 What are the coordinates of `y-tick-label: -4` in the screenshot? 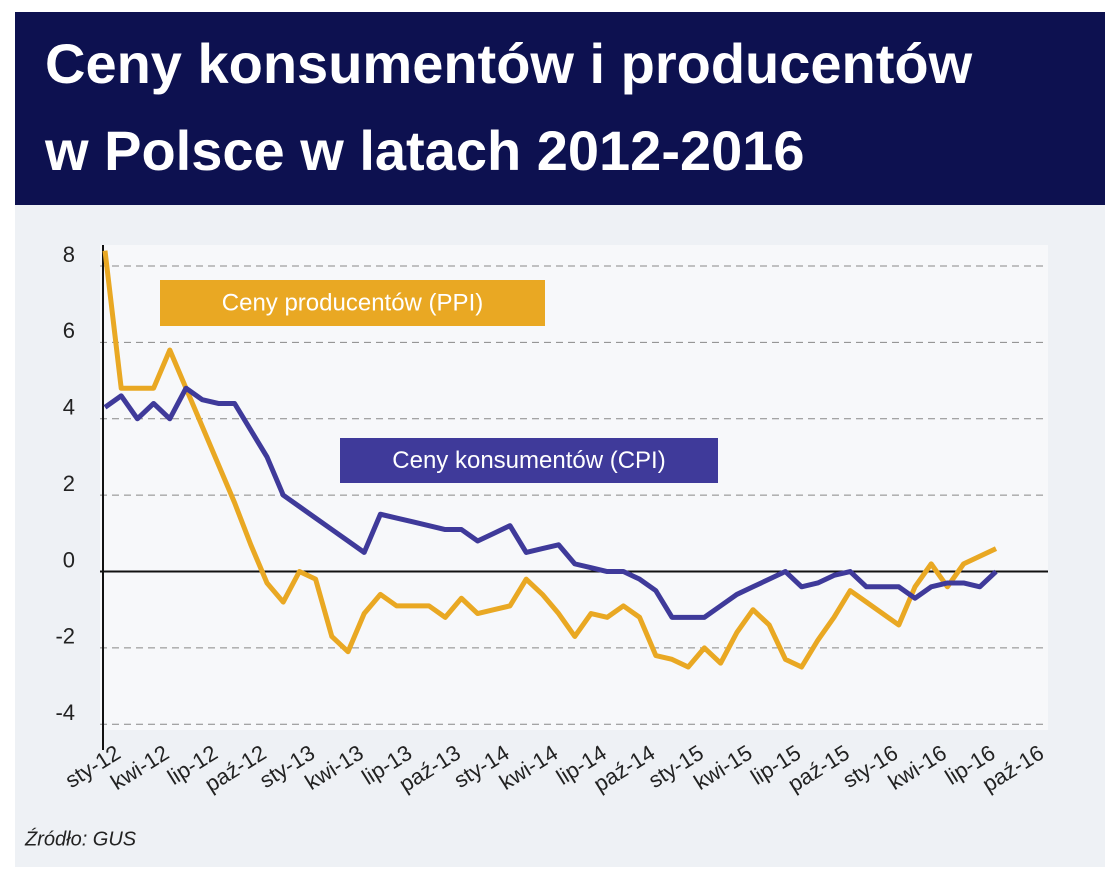 It's located at (65, 712).